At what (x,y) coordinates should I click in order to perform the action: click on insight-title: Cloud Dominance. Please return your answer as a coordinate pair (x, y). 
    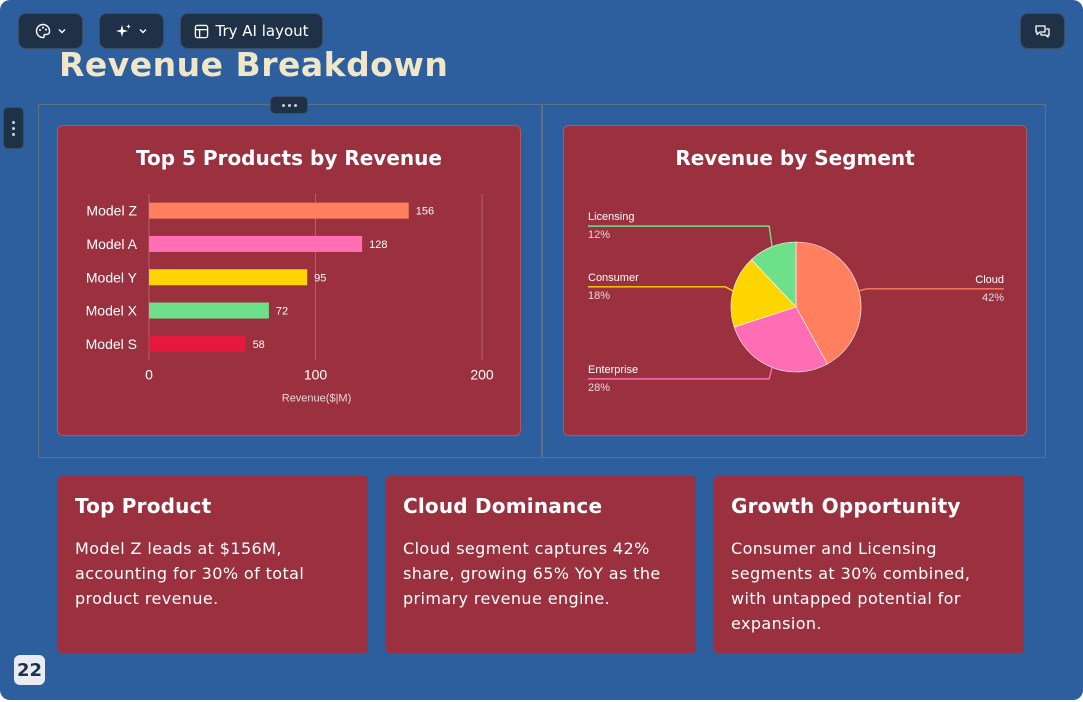
    Looking at the image, I should click on (503, 506).